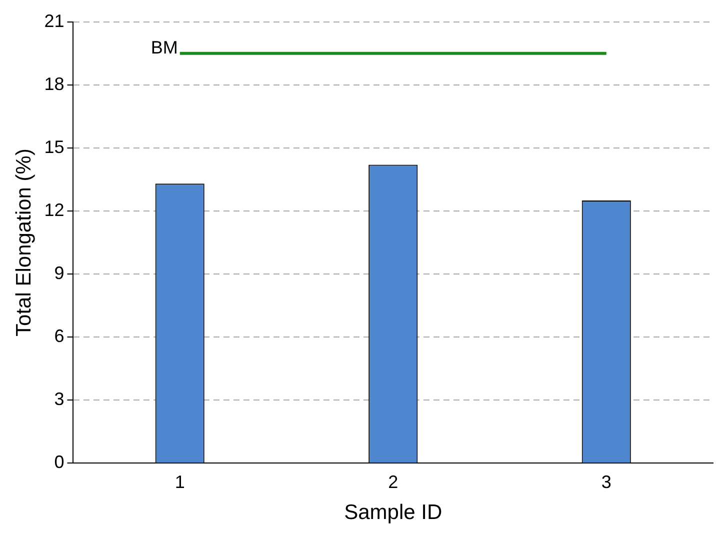 The width and height of the screenshot is (725, 538). Describe the element at coordinates (59, 272) in the screenshot. I see `y-tick-label: 9` at that location.